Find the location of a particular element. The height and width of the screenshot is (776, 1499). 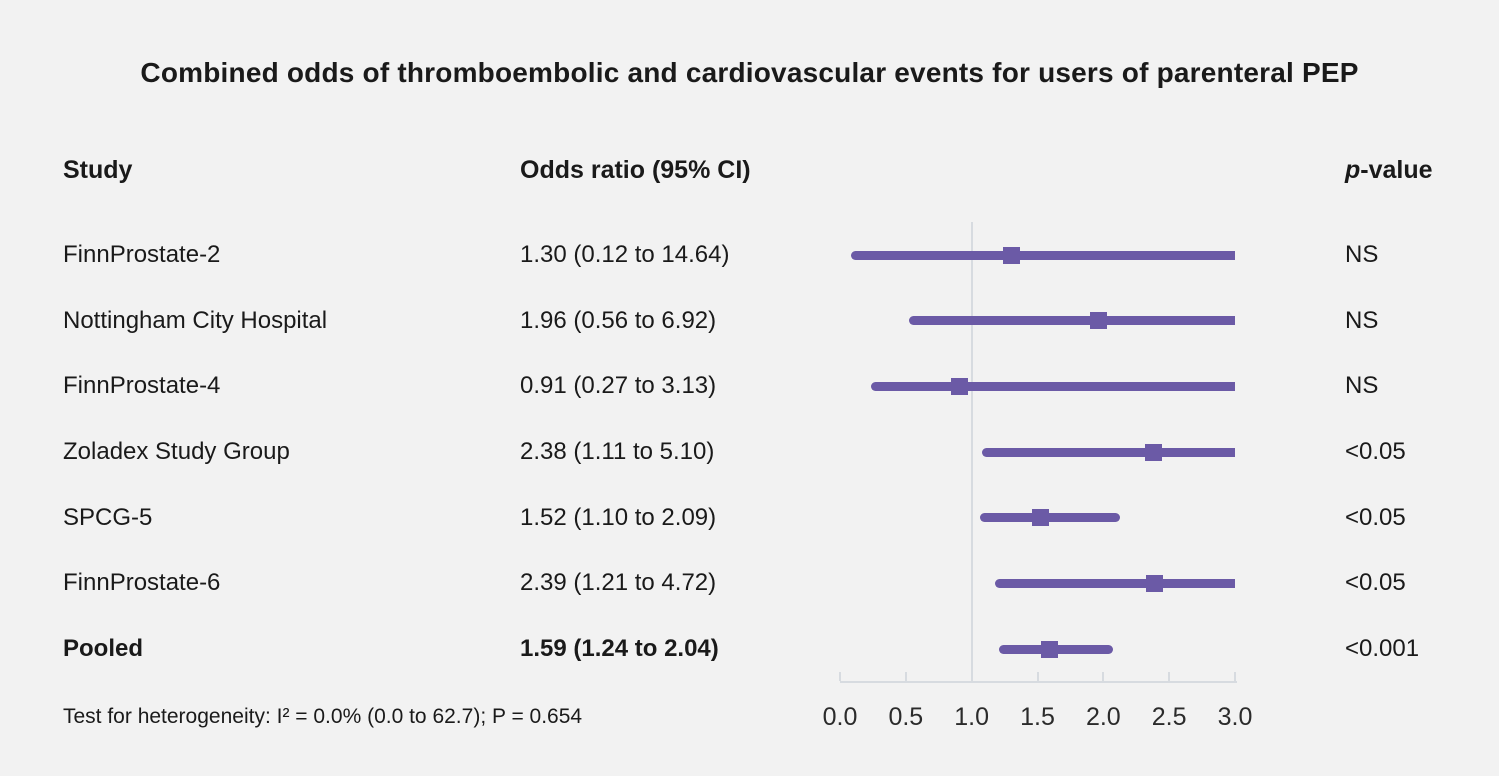

reference-line is located at coordinates (971, 451).